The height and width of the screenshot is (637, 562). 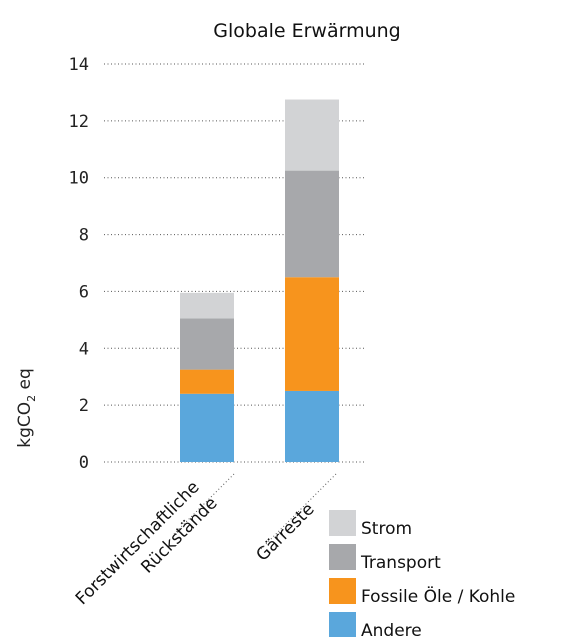 What do you see at coordinates (79, 122) in the screenshot?
I see `y-tick-label: 12` at bounding box center [79, 122].